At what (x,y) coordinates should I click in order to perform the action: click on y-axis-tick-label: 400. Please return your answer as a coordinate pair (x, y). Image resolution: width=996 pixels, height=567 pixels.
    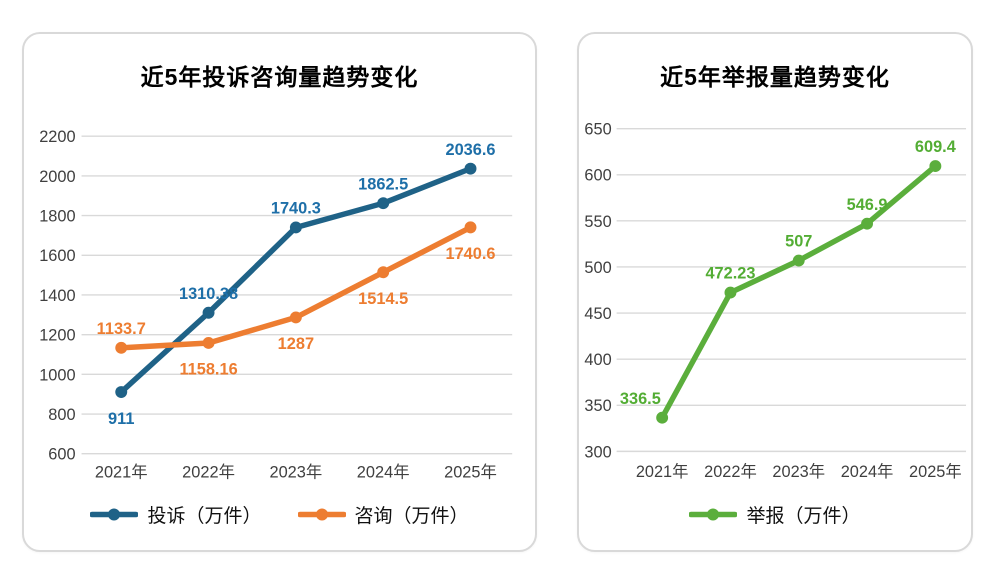
    Looking at the image, I should click on (597, 360).